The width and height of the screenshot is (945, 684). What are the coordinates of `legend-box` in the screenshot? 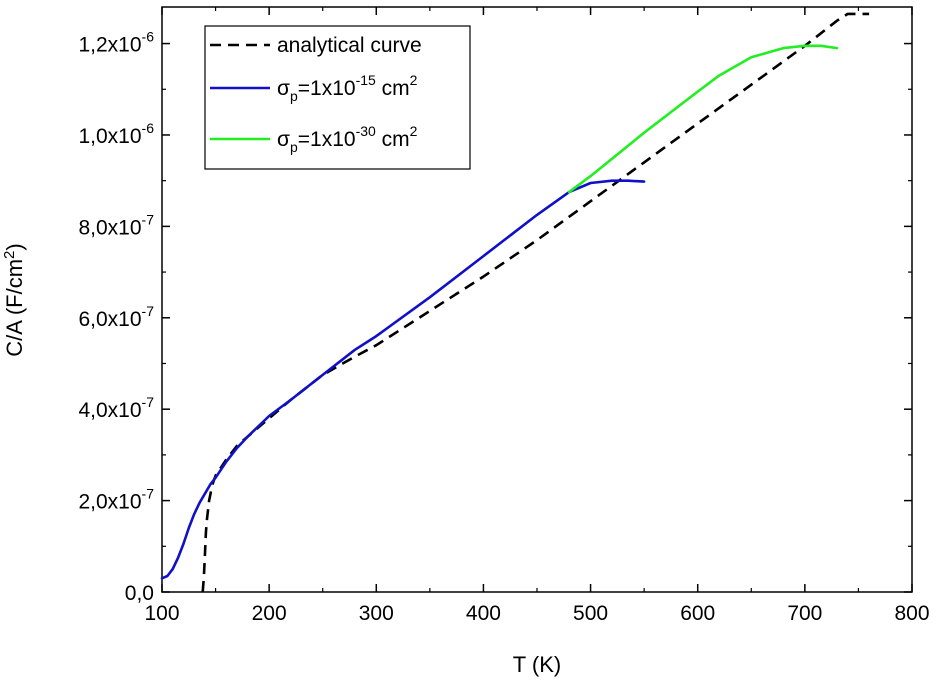 It's located at (337, 97).